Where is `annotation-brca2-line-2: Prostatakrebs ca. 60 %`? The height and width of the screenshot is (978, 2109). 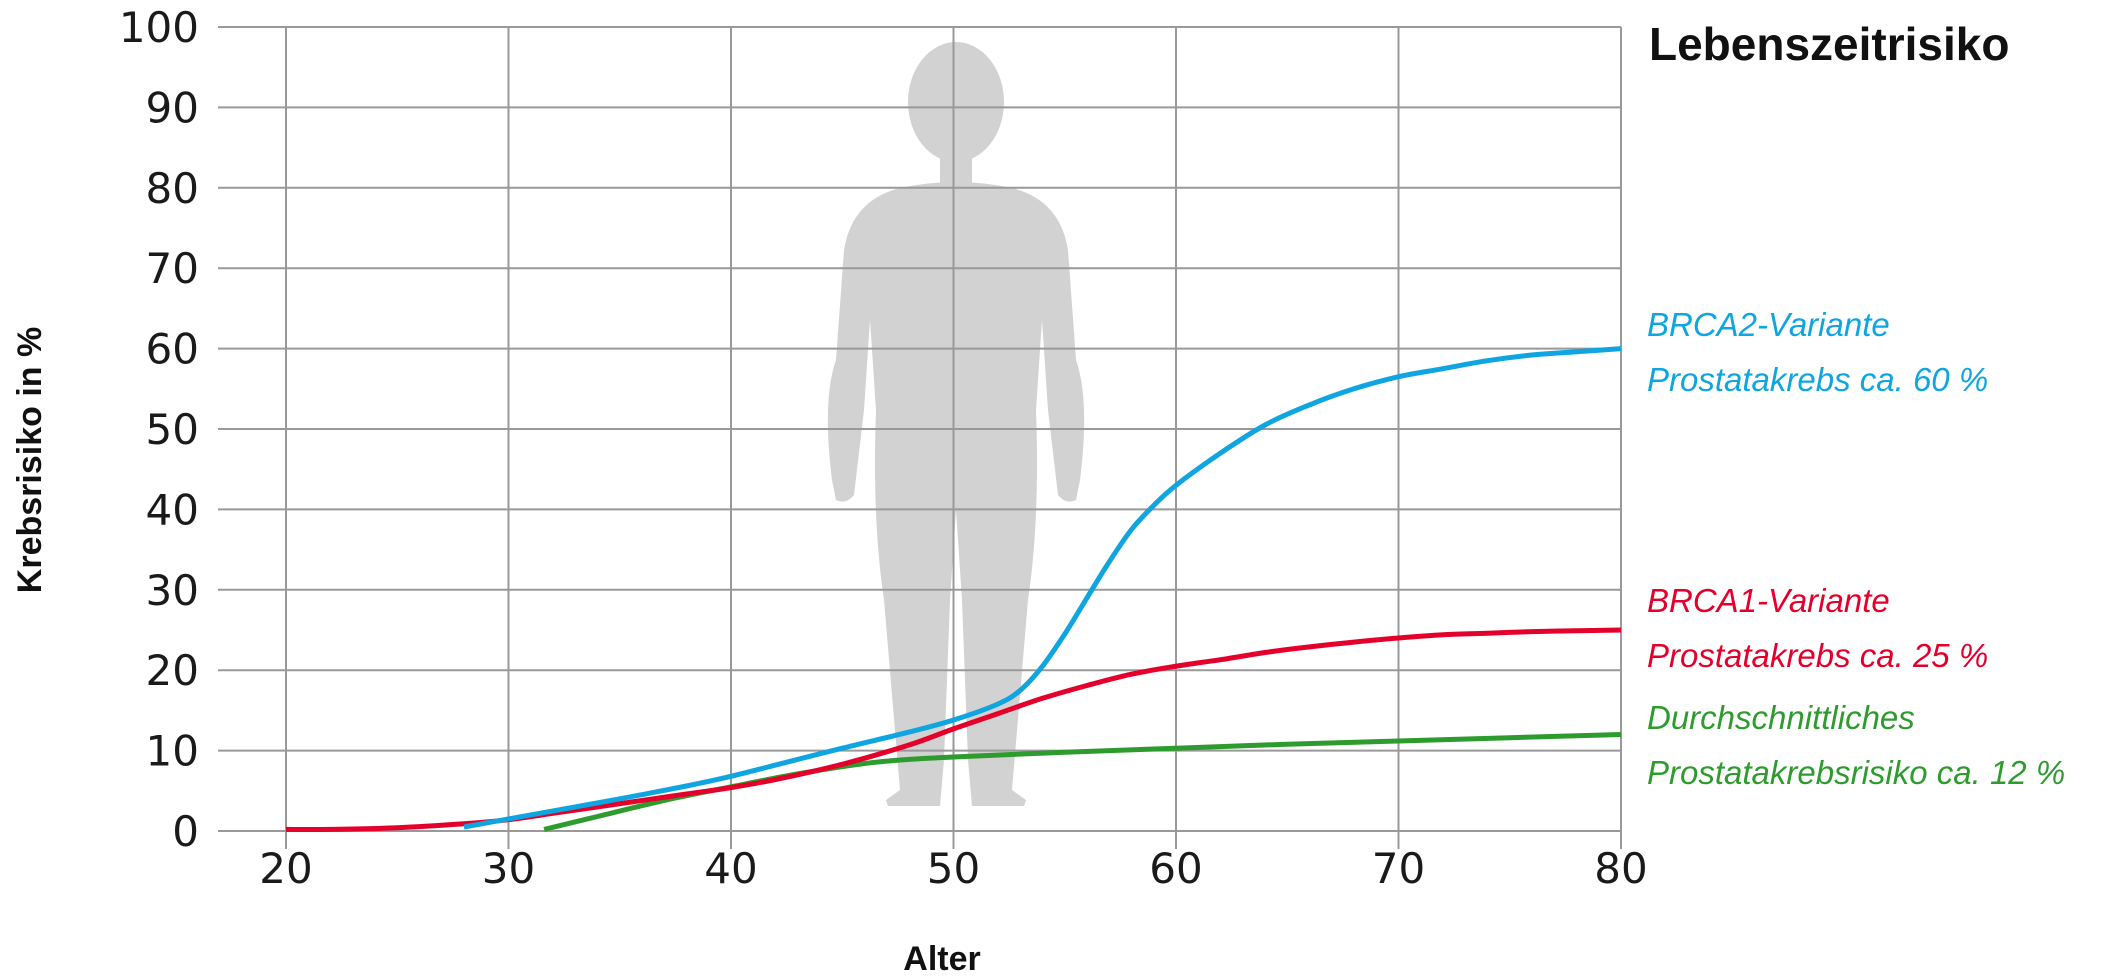
annotation-brca2-line-2: Prostatakrebs ca. 60 % is located at coordinates (1817, 379).